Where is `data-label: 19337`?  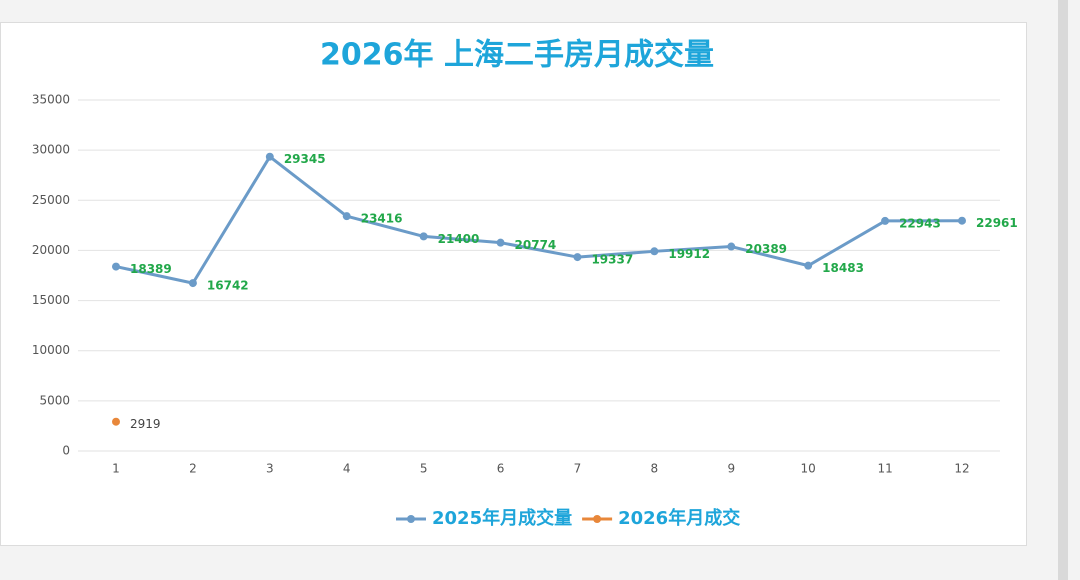 data-label: 19337 is located at coordinates (612, 260).